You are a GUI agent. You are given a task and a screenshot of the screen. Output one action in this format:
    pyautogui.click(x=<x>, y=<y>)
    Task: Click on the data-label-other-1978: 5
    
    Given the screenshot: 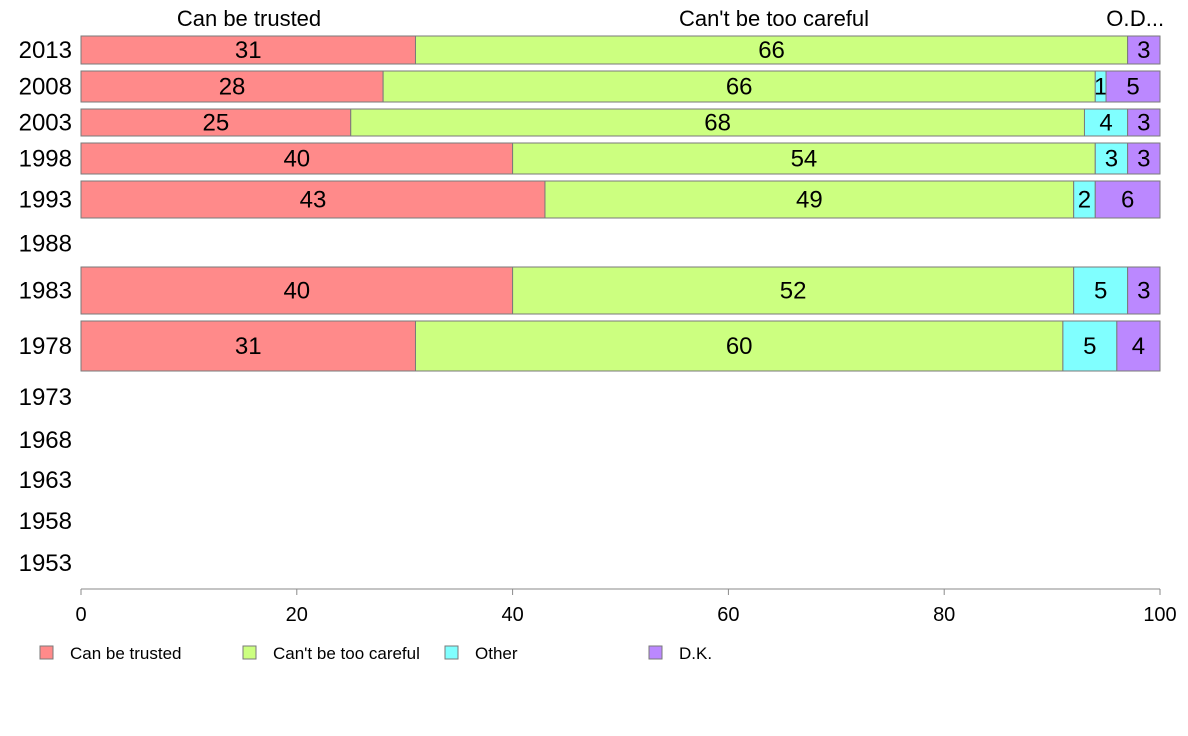 What is the action you would take?
    pyautogui.click(x=1089, y=346)
    